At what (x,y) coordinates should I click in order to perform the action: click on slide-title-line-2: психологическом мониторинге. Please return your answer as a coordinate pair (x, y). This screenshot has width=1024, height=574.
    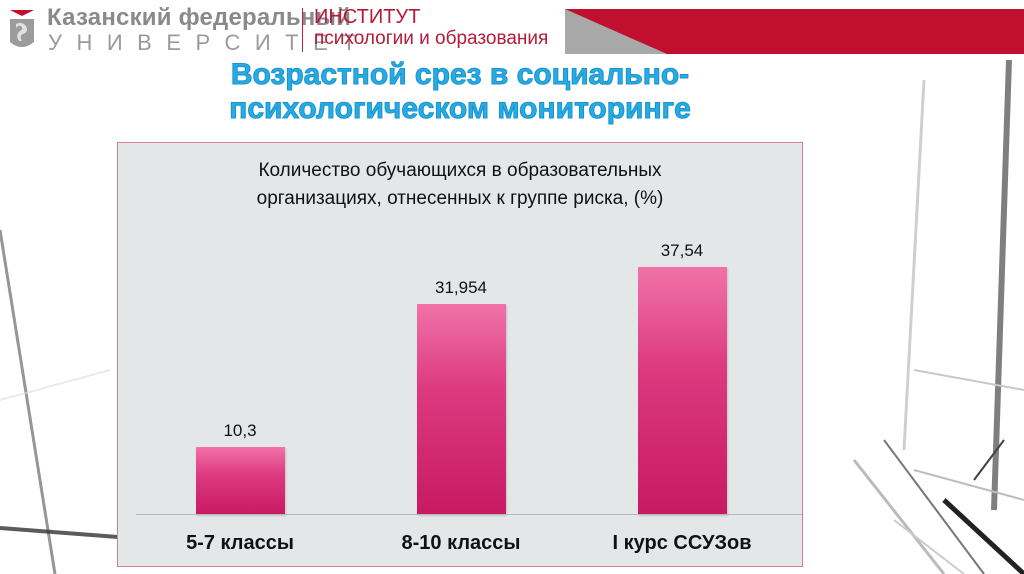
    Looking at the image, I should click on (460, 109).